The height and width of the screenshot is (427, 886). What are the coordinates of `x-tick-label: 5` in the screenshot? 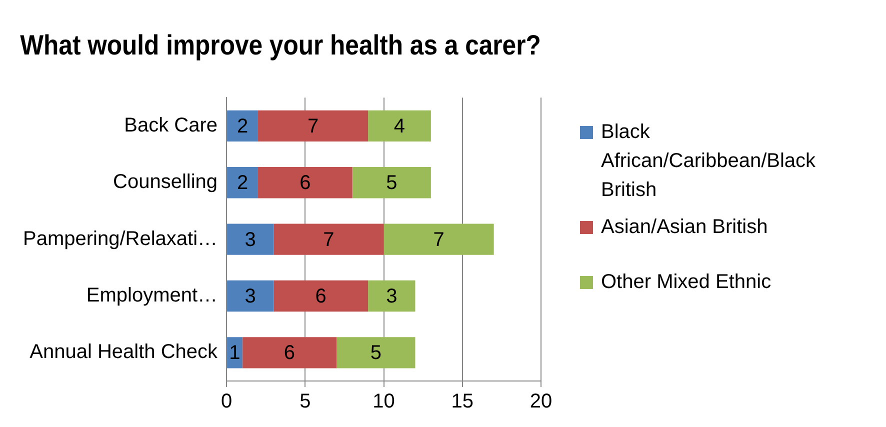 It's located at (305, 401).